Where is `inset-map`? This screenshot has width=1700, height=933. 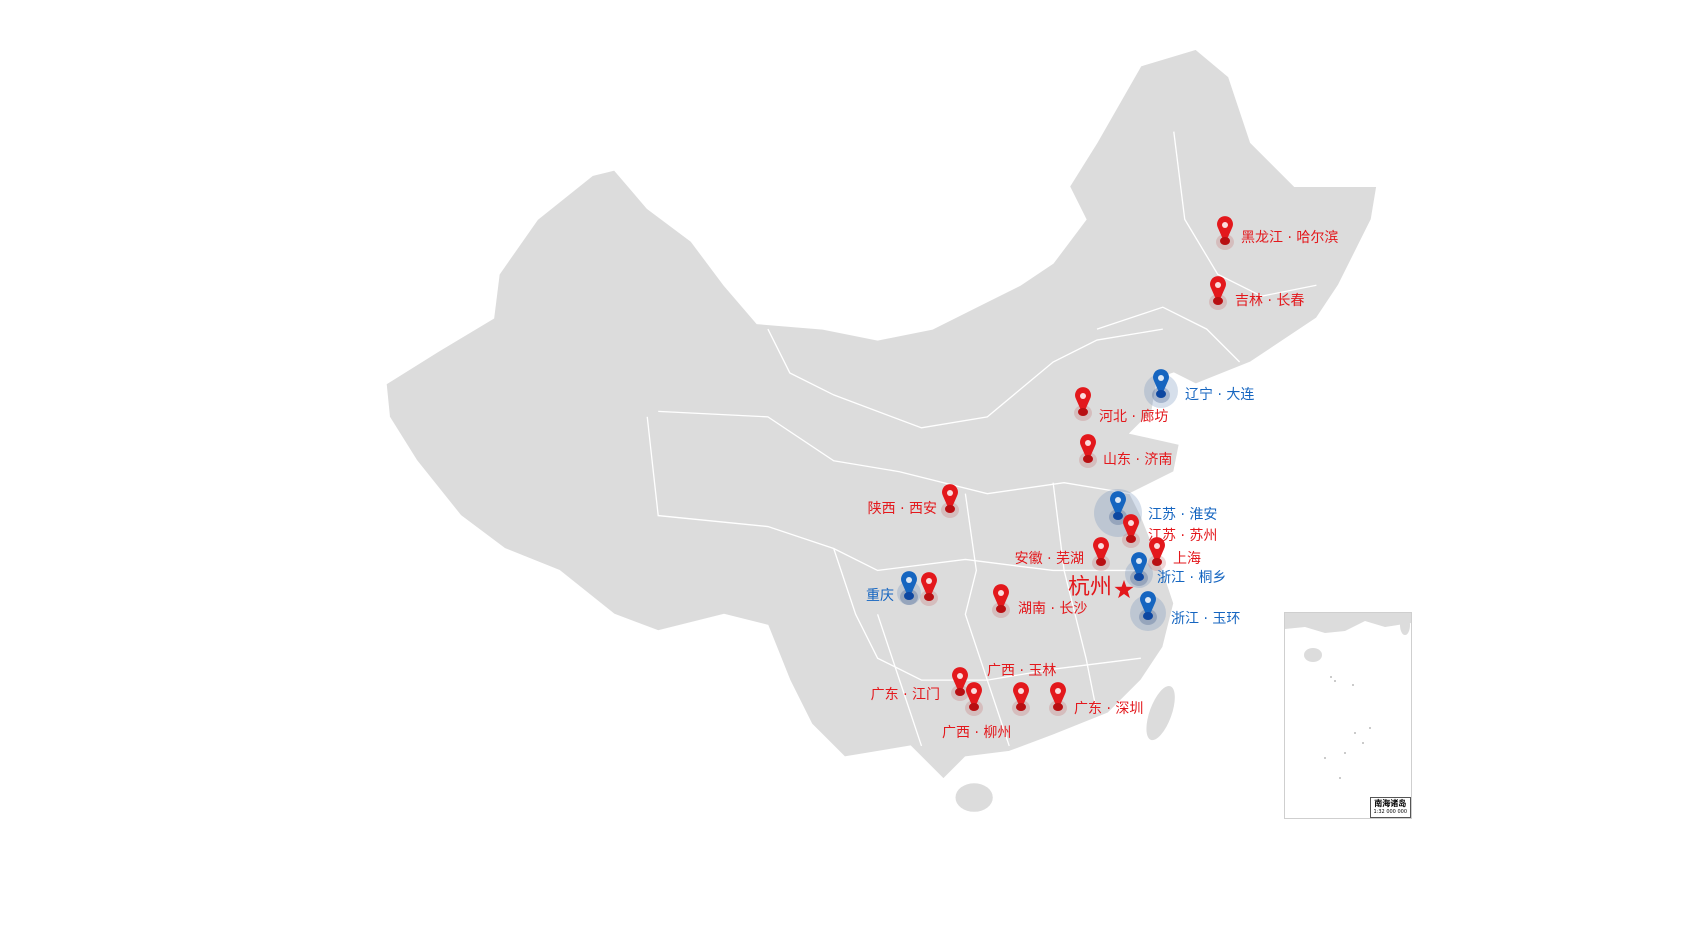 inset-map is located at coordinates (1348, 696).